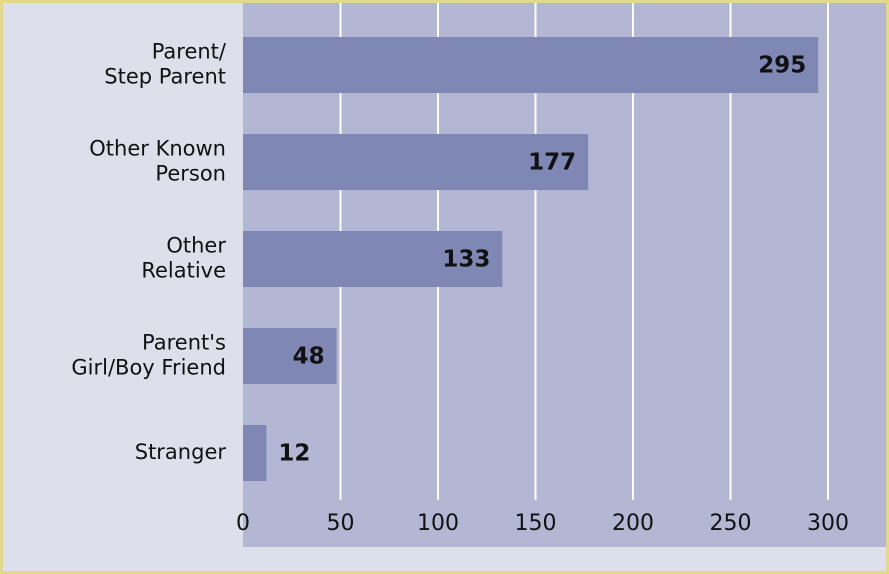  Describe the element at coordinates (184, 343) in the screenshot. I see `y-tick-label: Parent's` at that location.